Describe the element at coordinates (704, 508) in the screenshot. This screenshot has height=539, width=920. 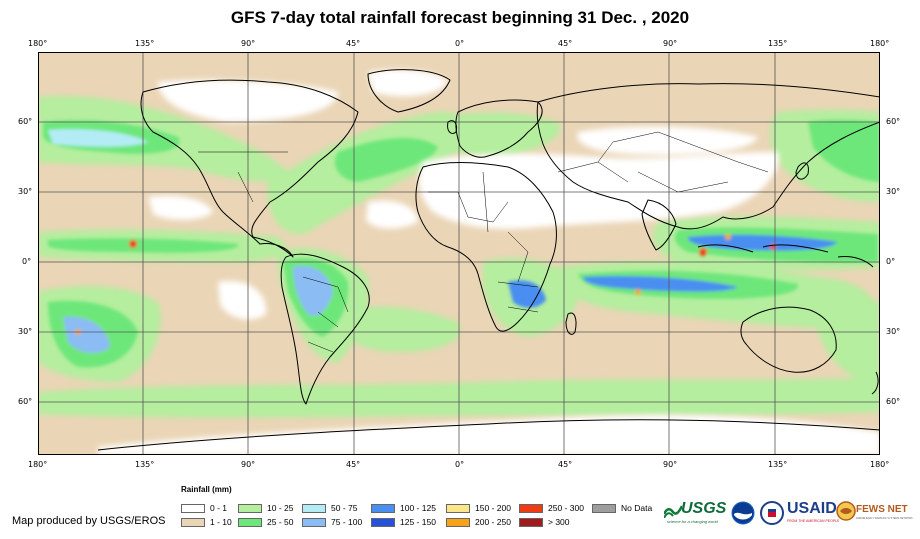
I see `usgs-text: USGS` at that location.